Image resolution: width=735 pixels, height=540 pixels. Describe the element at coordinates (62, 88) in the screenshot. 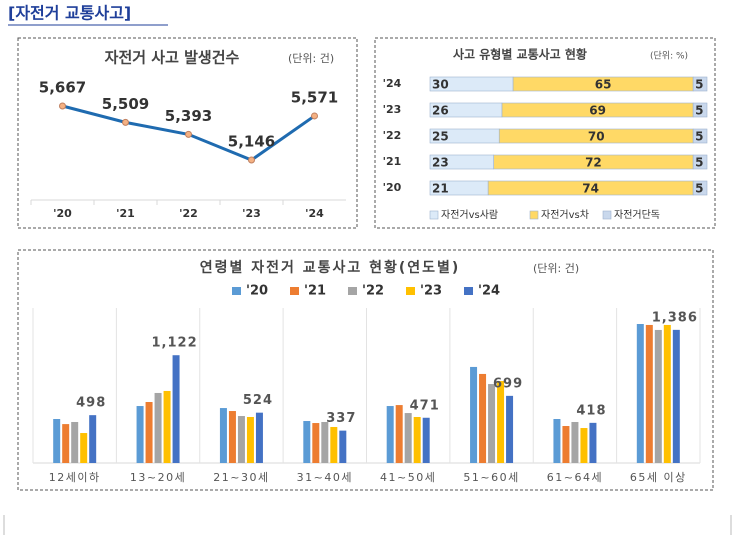

I see `data-label: 5,667` at that location.